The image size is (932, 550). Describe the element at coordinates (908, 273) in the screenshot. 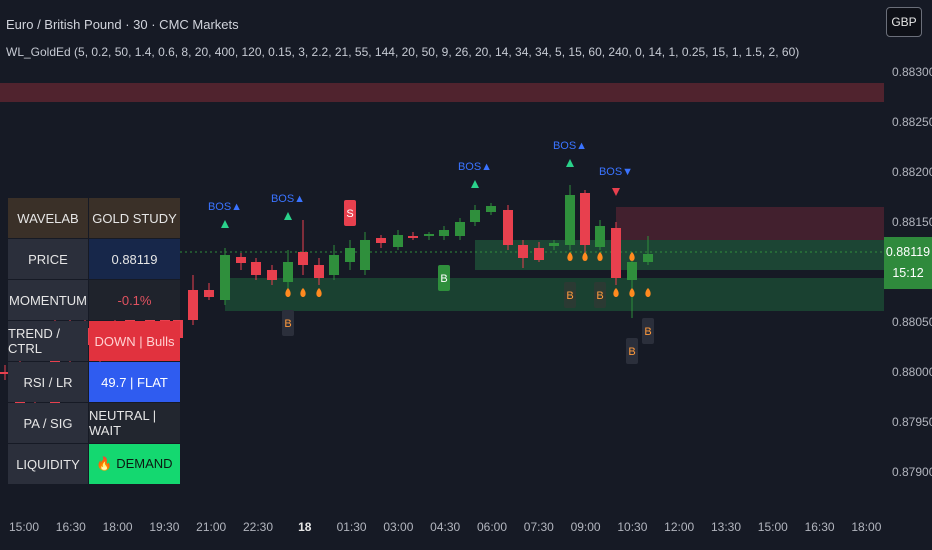

I see `bar-countdown: 15:12` at that location.